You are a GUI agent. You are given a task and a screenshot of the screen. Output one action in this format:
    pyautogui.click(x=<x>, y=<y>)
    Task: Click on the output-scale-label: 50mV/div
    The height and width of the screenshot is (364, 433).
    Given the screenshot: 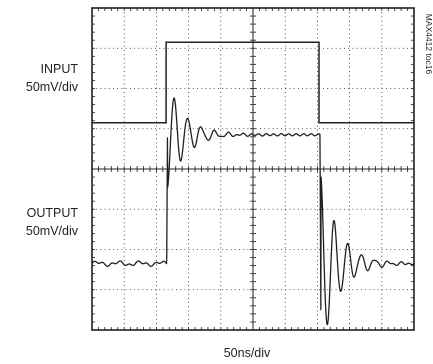 What is the action you would take?
    pyautogui.click(x=52, y=231)
    